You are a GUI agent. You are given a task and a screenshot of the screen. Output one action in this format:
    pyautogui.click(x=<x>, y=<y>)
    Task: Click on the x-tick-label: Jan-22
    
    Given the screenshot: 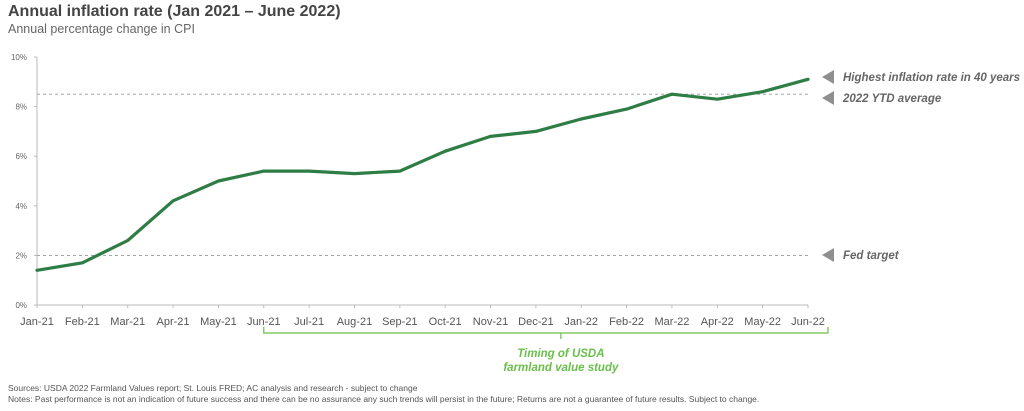 What is the action you would take?
    pyautogui.click(x=581, y=322)
    